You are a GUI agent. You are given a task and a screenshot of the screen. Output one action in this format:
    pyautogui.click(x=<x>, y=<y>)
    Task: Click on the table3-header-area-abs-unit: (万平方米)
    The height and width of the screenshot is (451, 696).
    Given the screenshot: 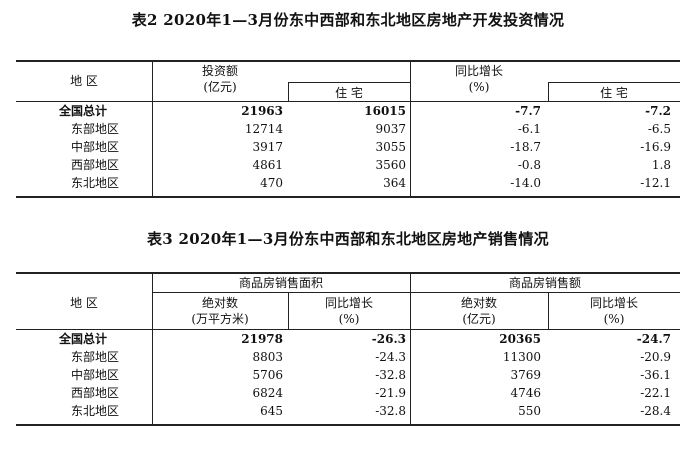 What is the action you would take?
    pyautogui.click(x=220, y=319)
    